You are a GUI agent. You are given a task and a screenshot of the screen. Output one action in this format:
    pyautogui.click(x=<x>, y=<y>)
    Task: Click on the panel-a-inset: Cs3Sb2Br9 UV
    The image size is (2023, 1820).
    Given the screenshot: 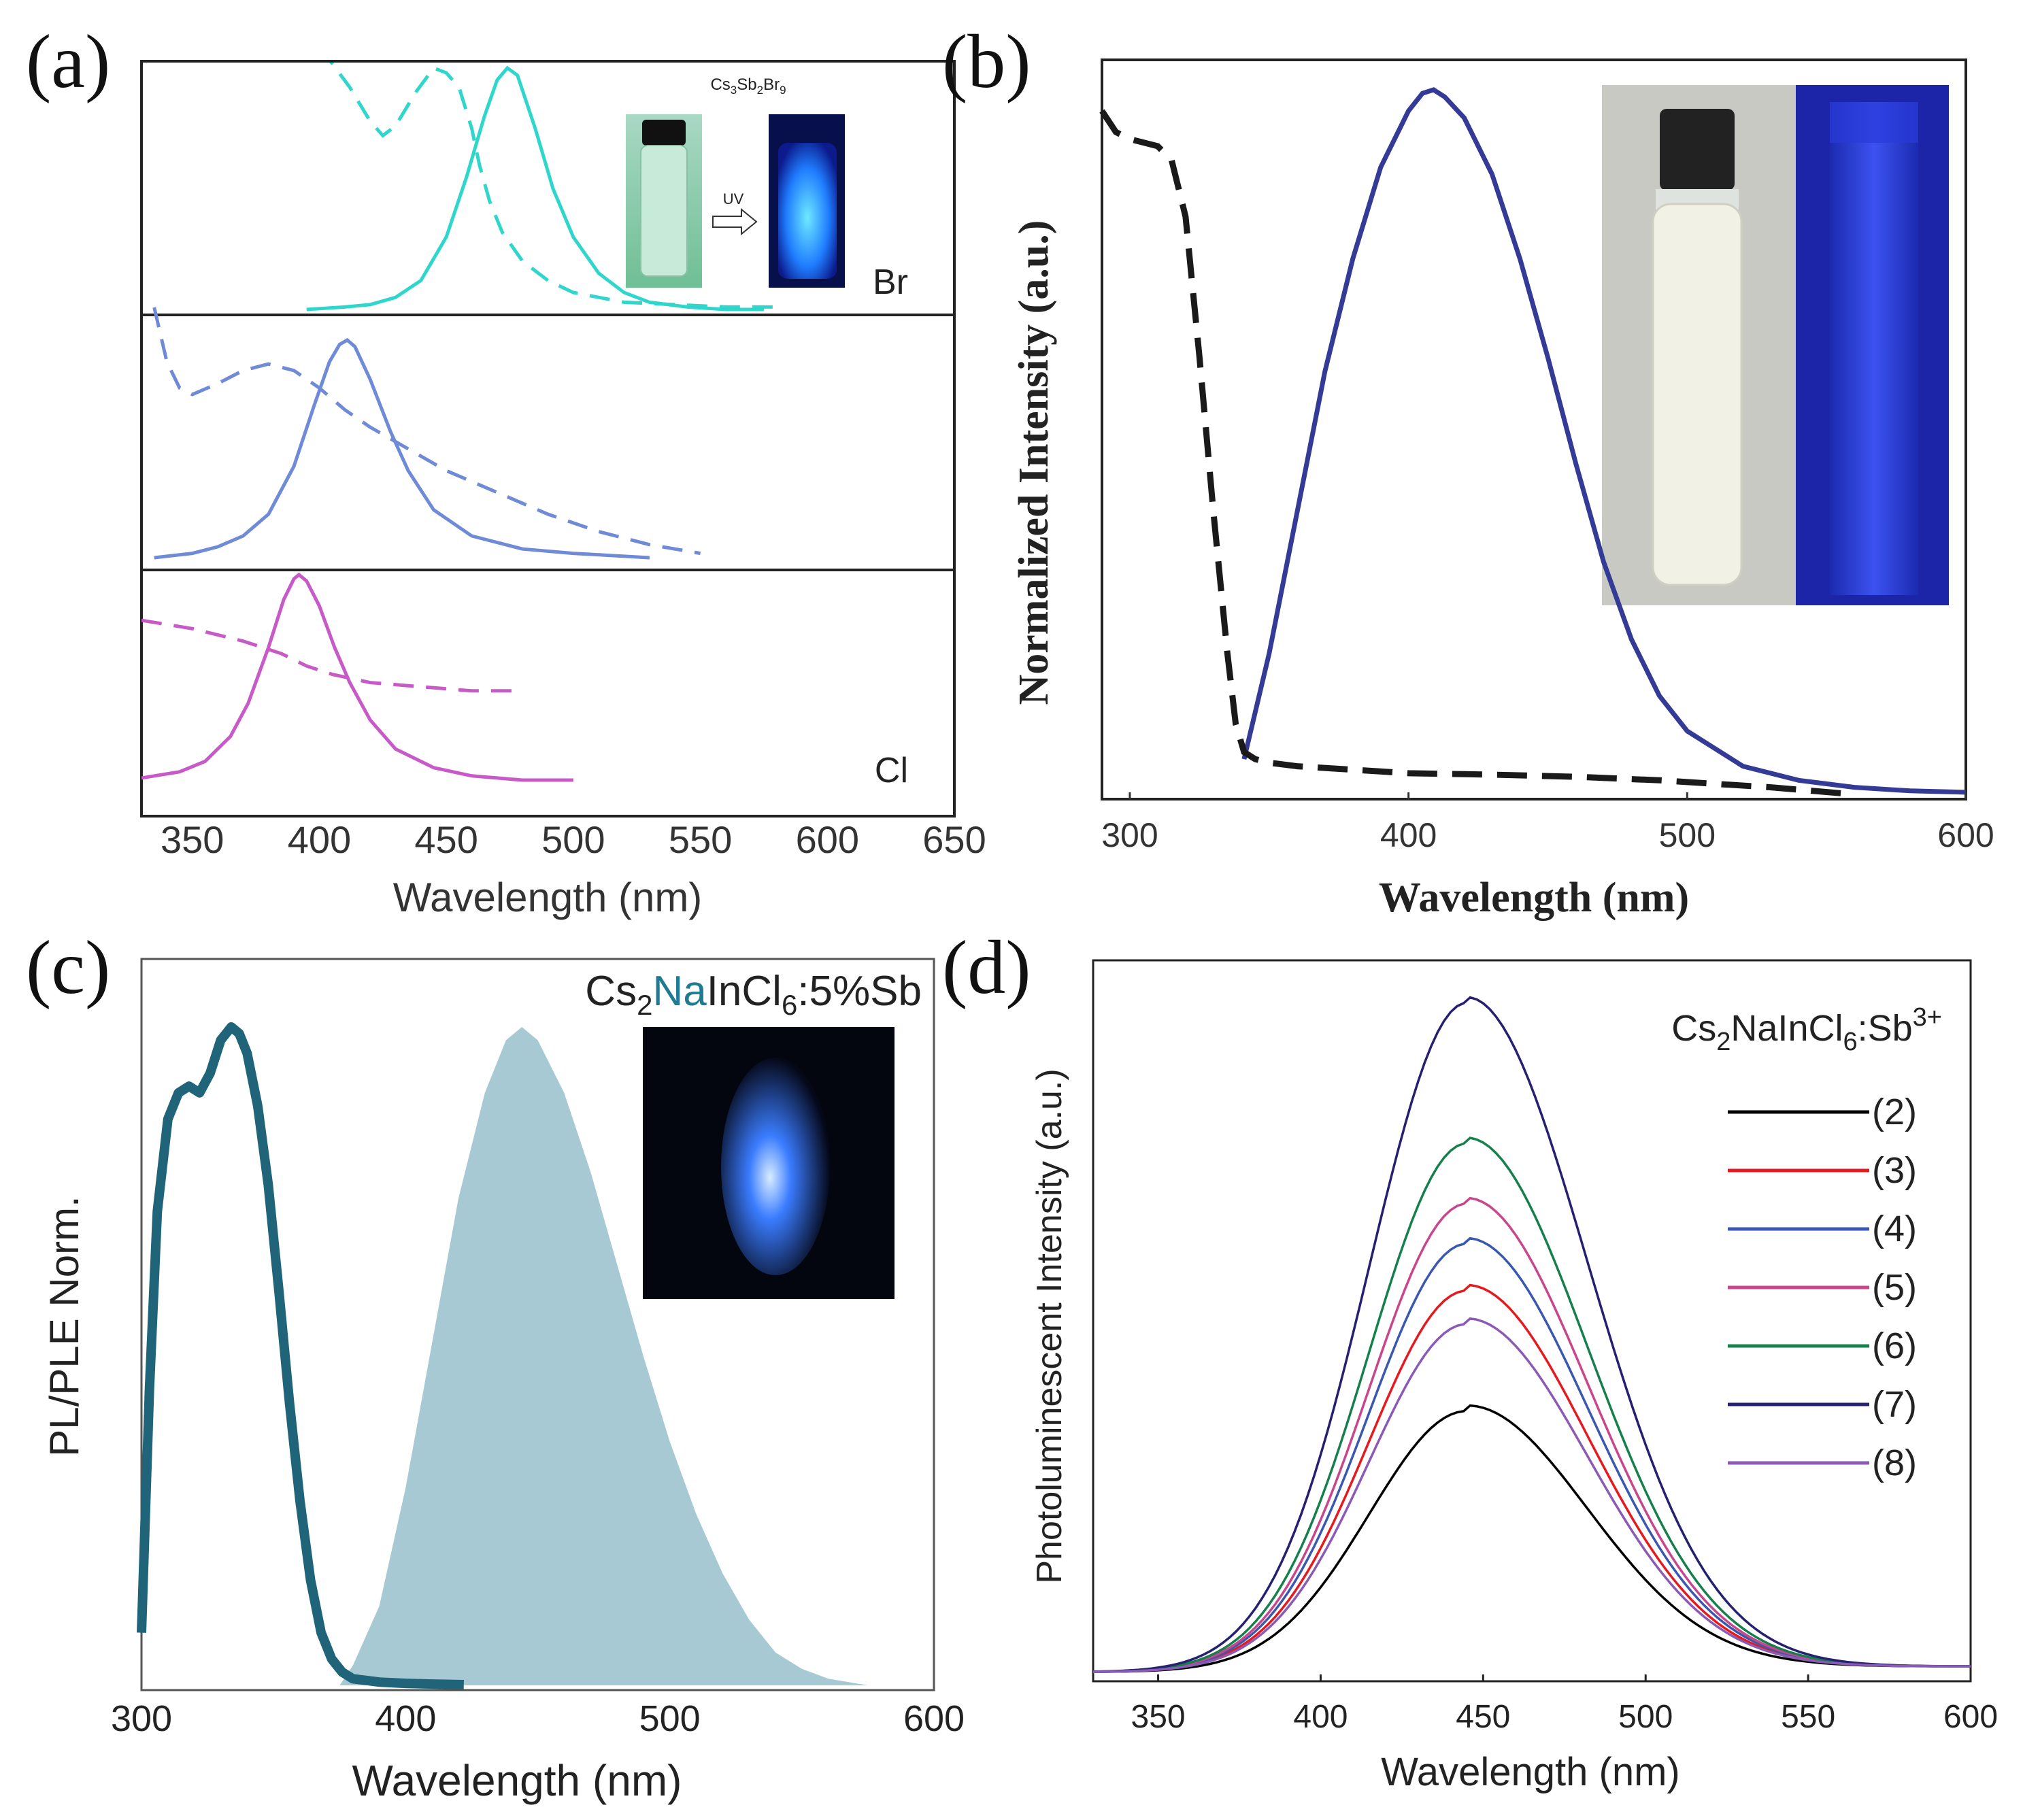 What is the action you would take?
    pyautogui.click(x=735, y=182)
    